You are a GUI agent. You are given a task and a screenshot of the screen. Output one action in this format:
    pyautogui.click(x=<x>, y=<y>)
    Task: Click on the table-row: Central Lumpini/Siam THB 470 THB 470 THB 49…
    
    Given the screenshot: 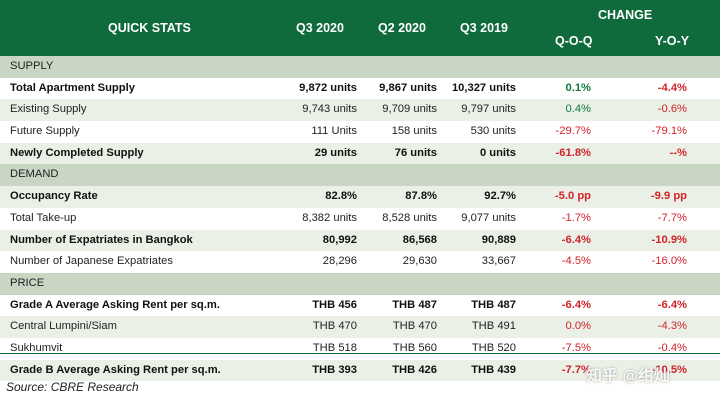 What is the action you would take?
    pyautogui.click(x=360, y=327)
    